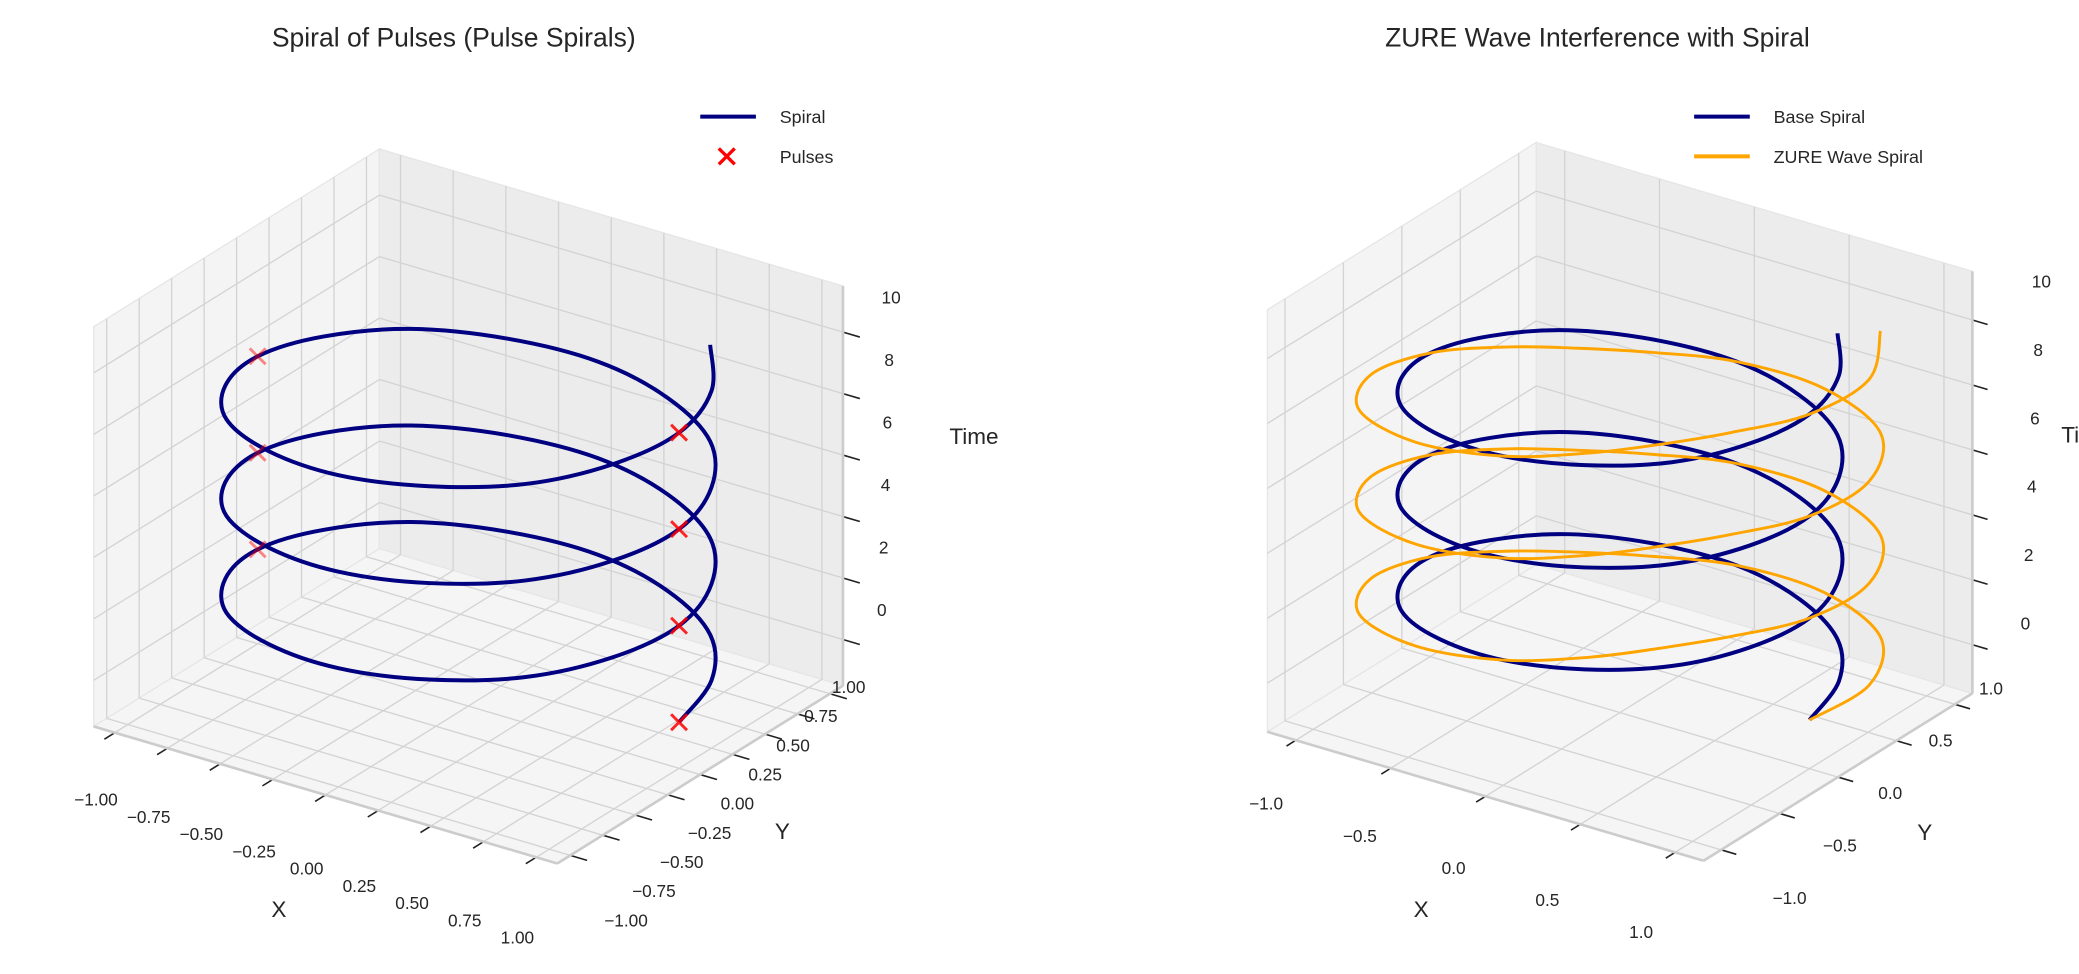  I want to click on x-tick-label: 0.00, so click(307, 869).